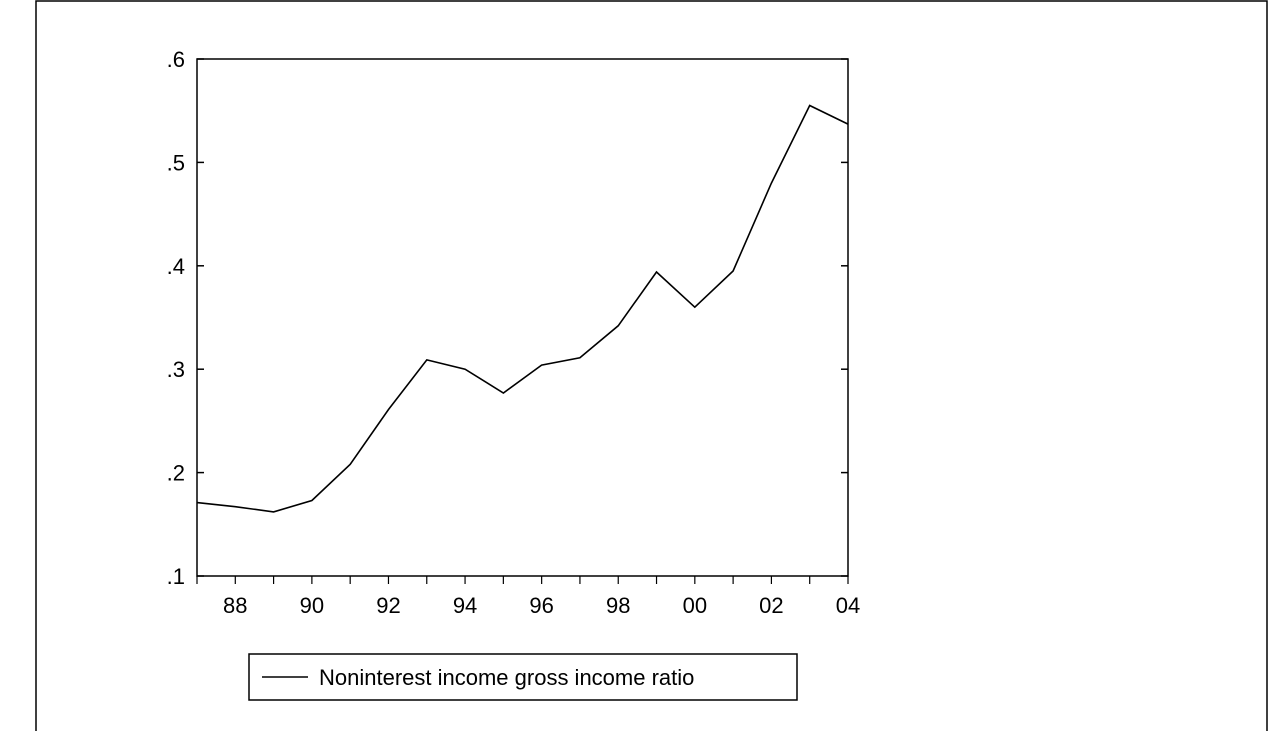  Describe the element at coordinates (176, 59) in the screenshot. I see `y-tick-label: .6` at that location.